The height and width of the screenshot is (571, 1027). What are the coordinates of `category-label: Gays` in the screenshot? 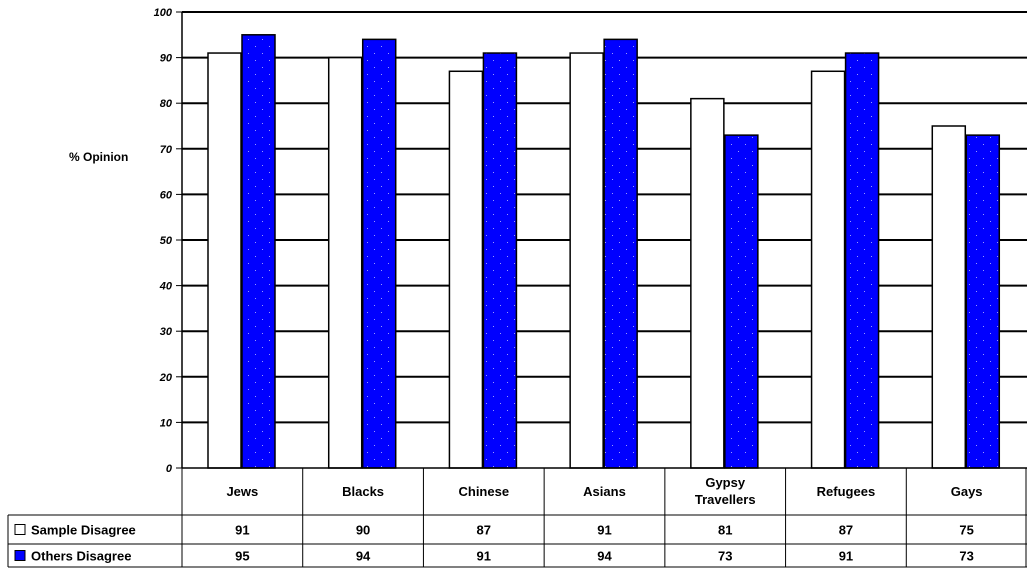 It's located at (967, 491).